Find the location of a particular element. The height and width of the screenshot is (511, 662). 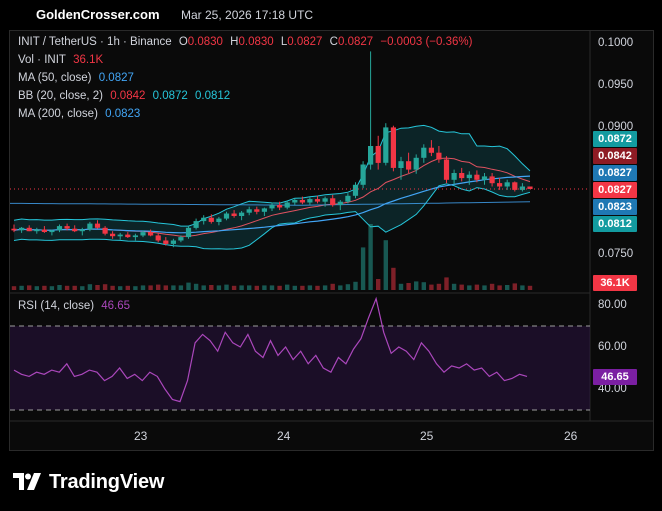

ma50-legend: MA (50, close) 0.0827 is located at coordinates (78, 78).